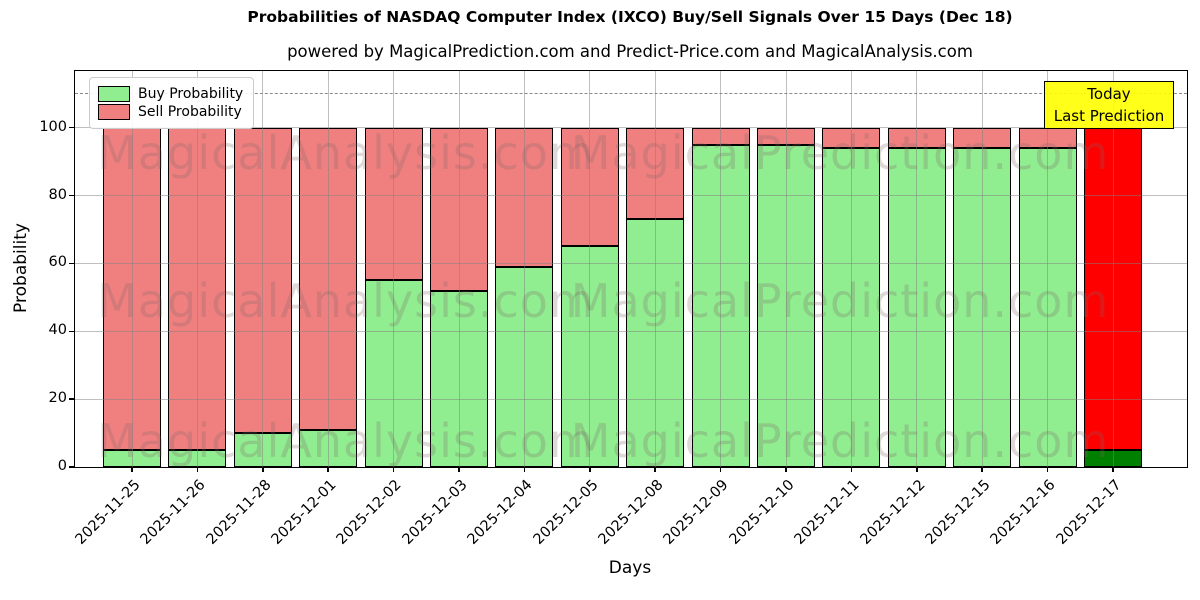  What do you see at coordinates (191, 94) in the screenshot?
I see `legend-label-buy: Buy Probability` at bounding box center [191, 94].